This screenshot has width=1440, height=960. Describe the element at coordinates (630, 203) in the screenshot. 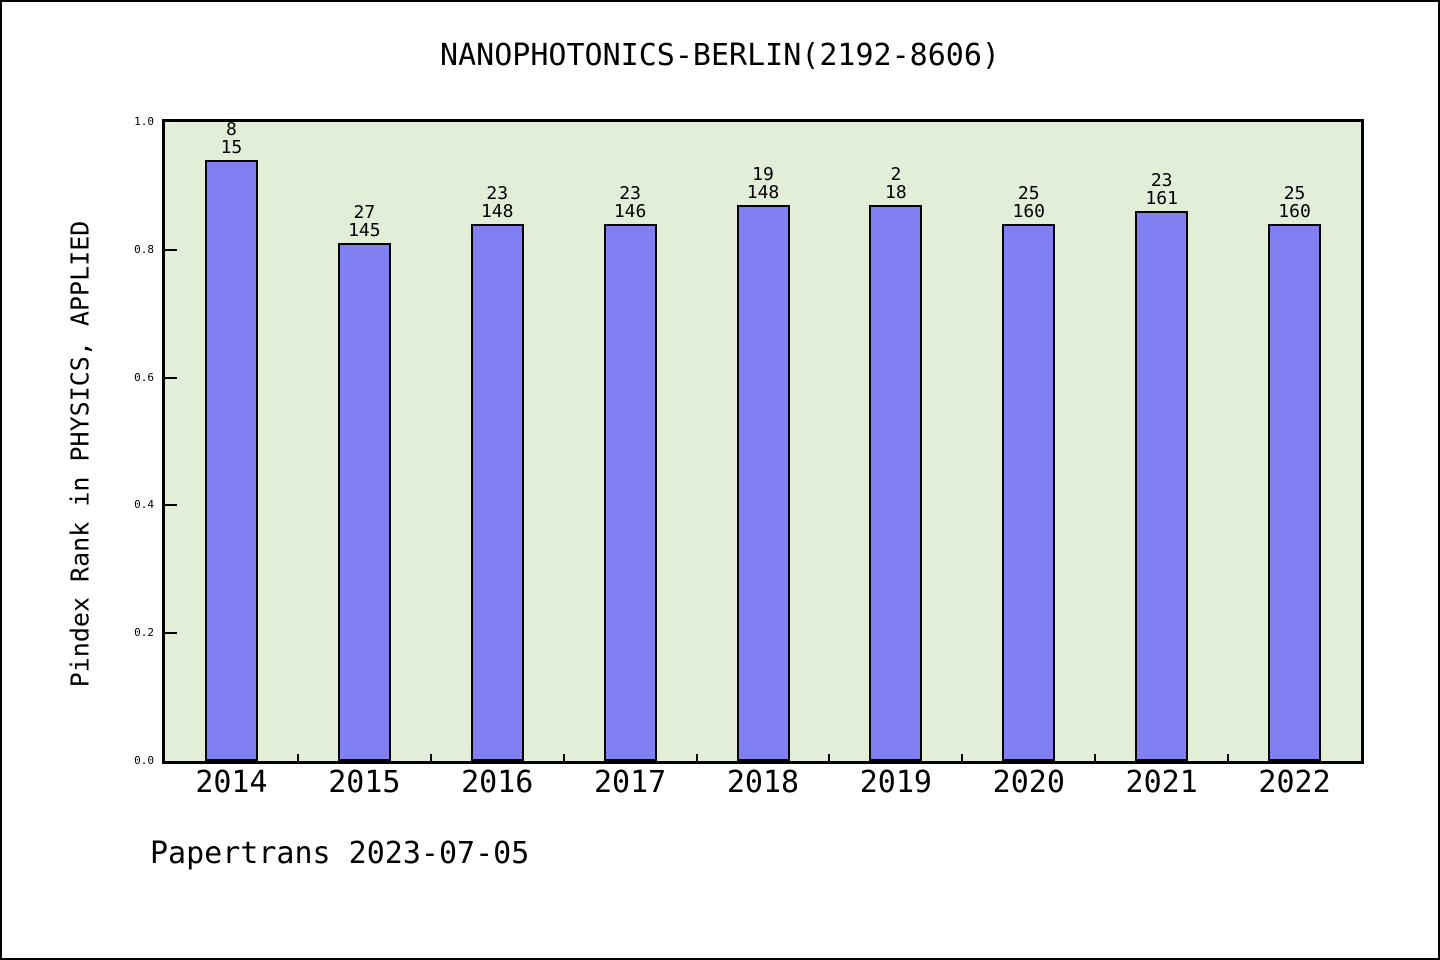

I see `bar-value-label-2017: 23 146` at that location.